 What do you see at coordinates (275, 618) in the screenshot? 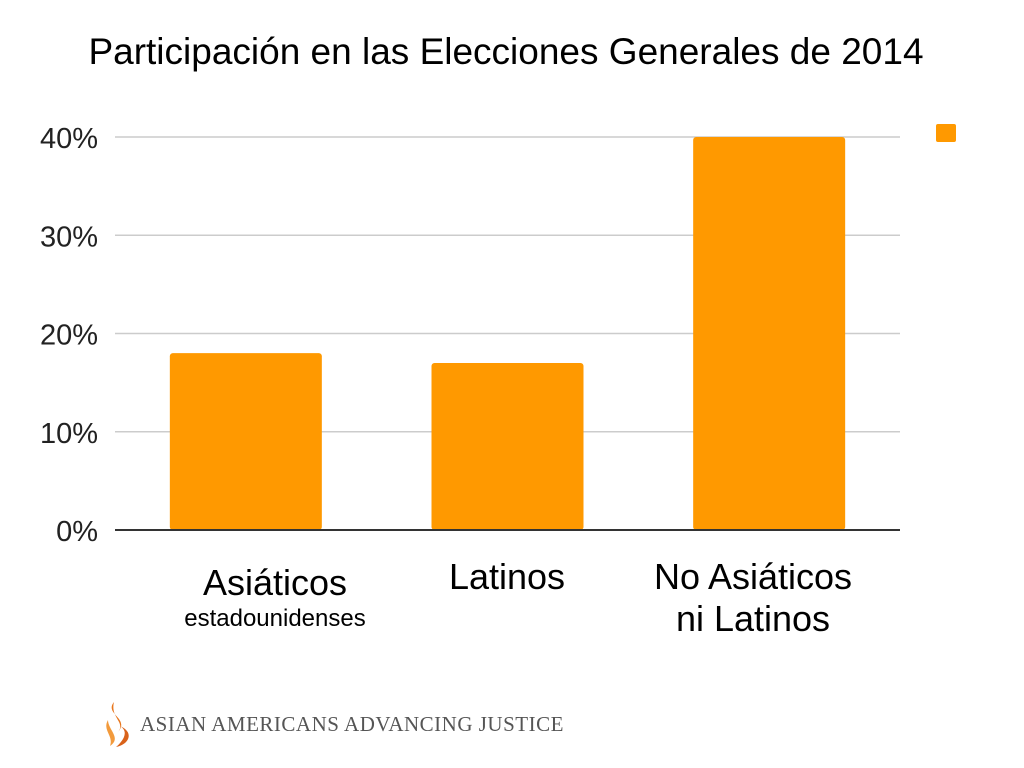
I see `x-label-sub: estadounidenses` at bounding box center [275, 618].